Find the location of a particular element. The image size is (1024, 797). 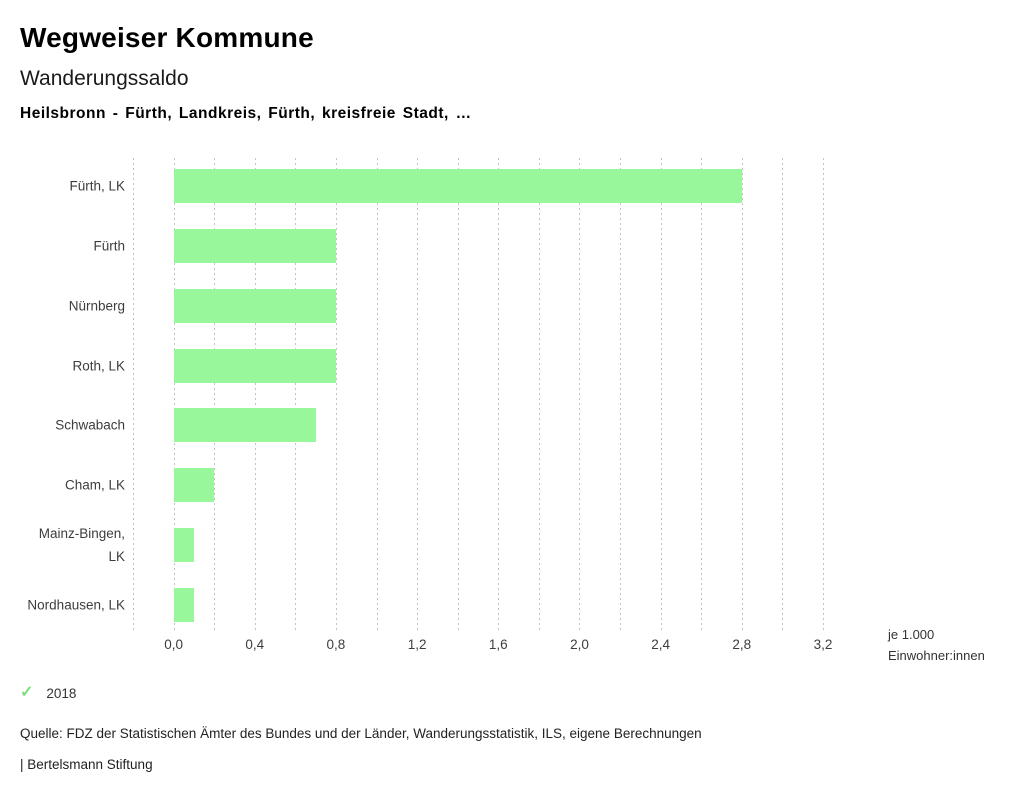

x-tick-label: 3,2 is located at coordinates (823, 644).